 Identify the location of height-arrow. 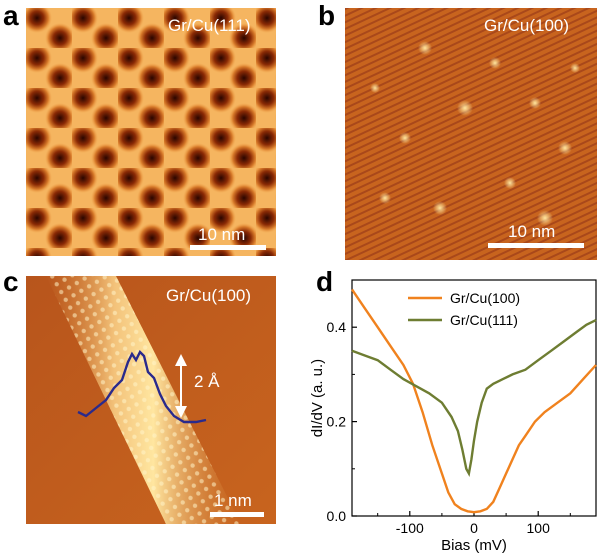
(181, 386).